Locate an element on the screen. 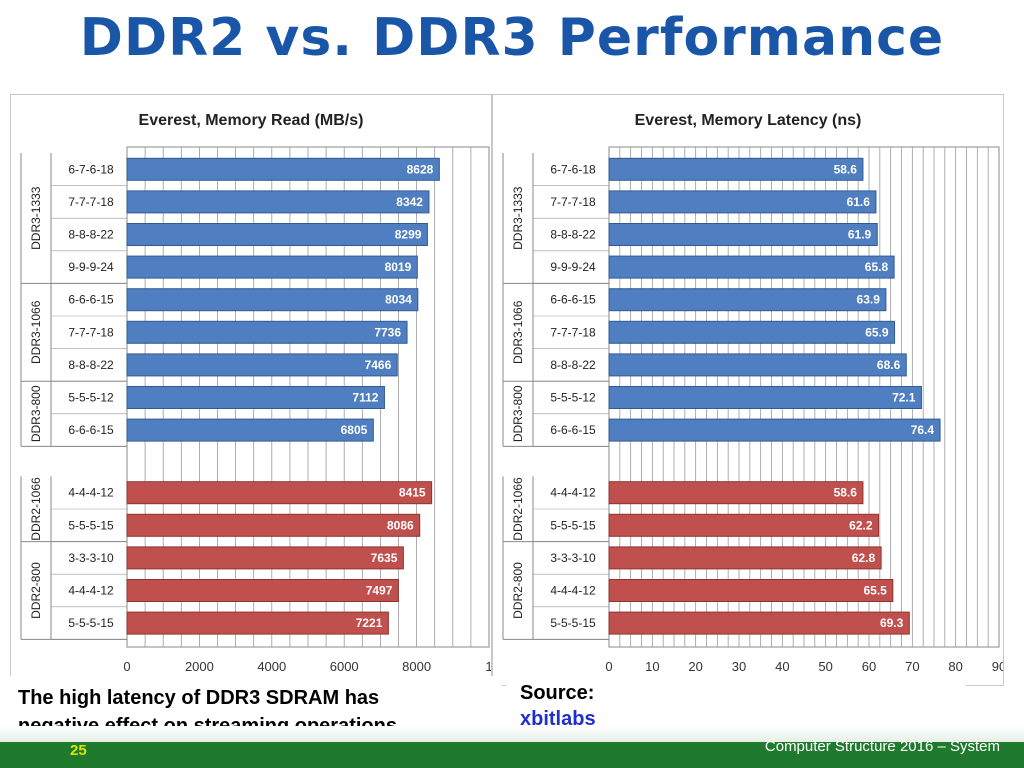 Image resolution: width=1024 pixels, height=768 pixels. latency-bar-data-label: 65.9 is located at coordinates (877, 332).